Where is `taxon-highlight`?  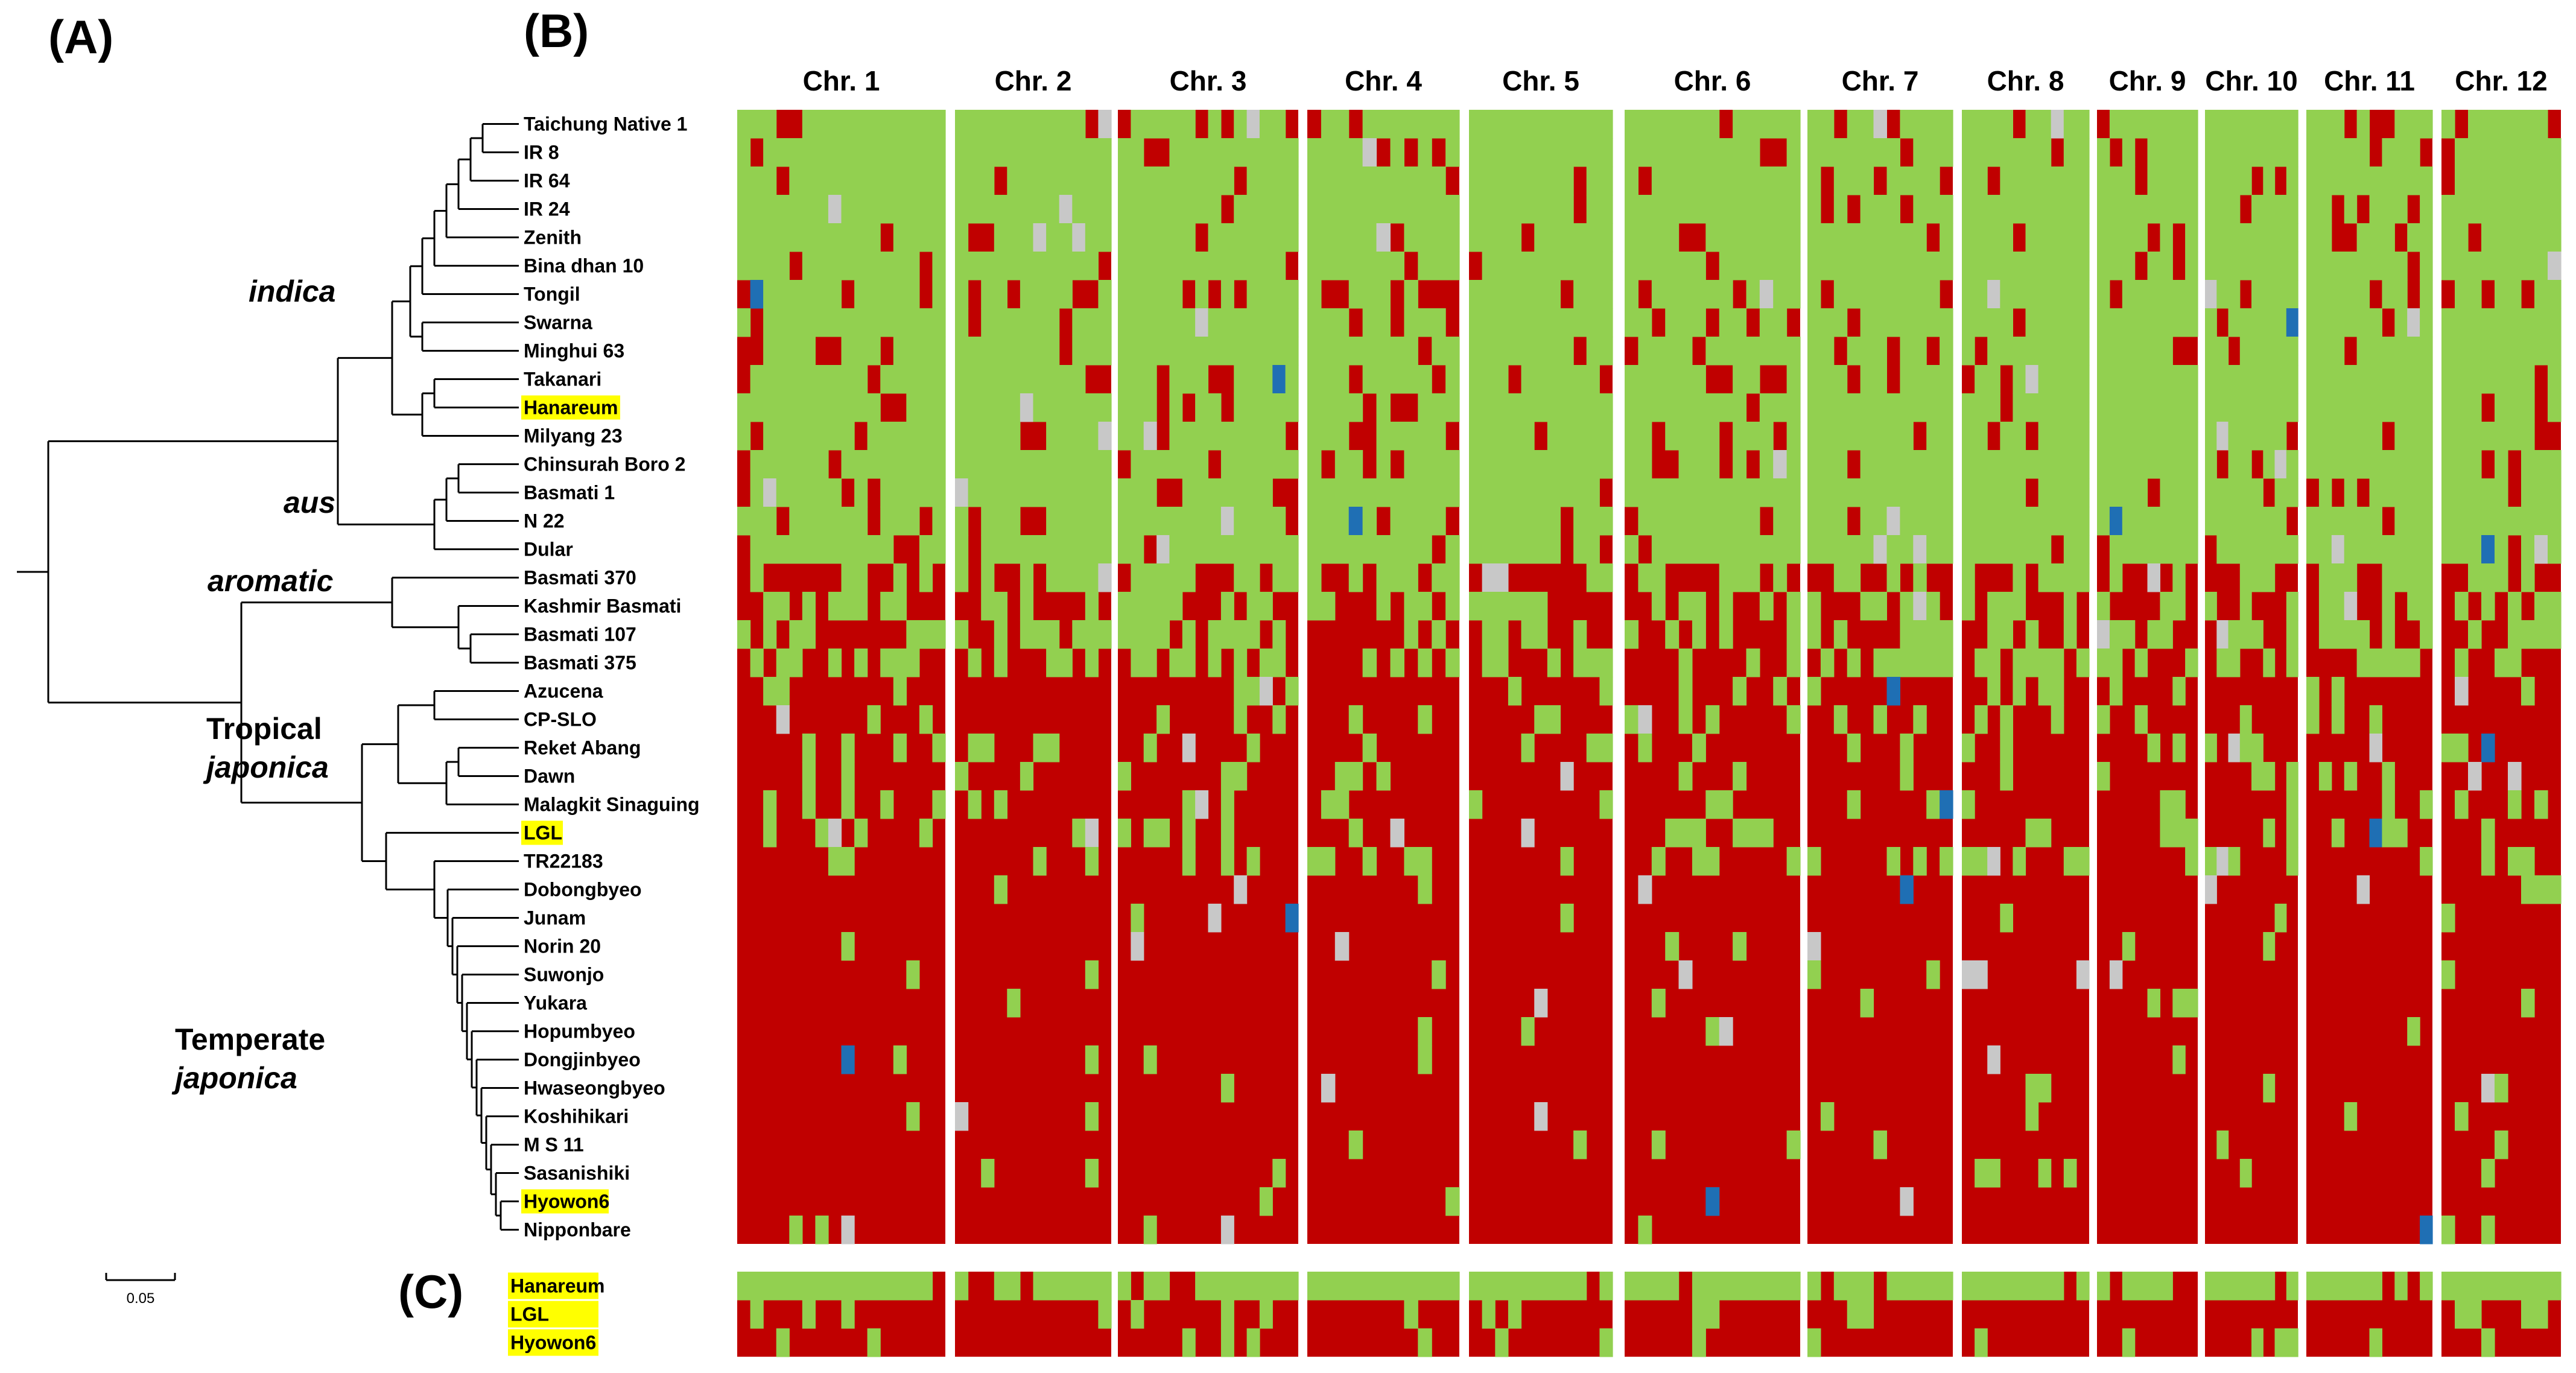
taxon-highlight is located at coordinates (565, 1201).